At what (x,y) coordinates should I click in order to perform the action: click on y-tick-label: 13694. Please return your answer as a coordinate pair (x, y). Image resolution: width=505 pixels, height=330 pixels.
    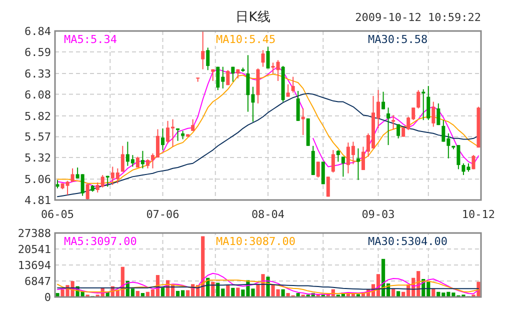
    Looking at the image, I should click on (35, 265).